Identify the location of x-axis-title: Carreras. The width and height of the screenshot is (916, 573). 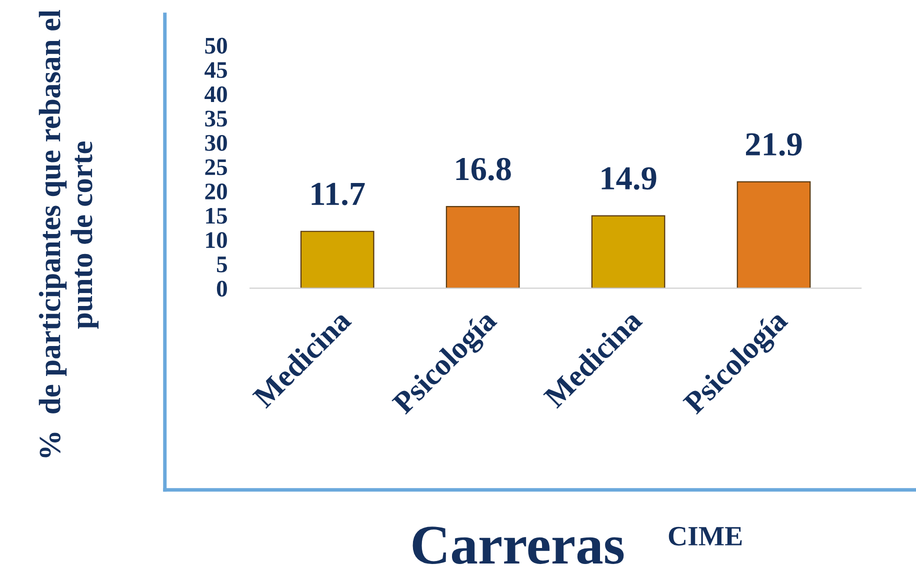
(518, 545).